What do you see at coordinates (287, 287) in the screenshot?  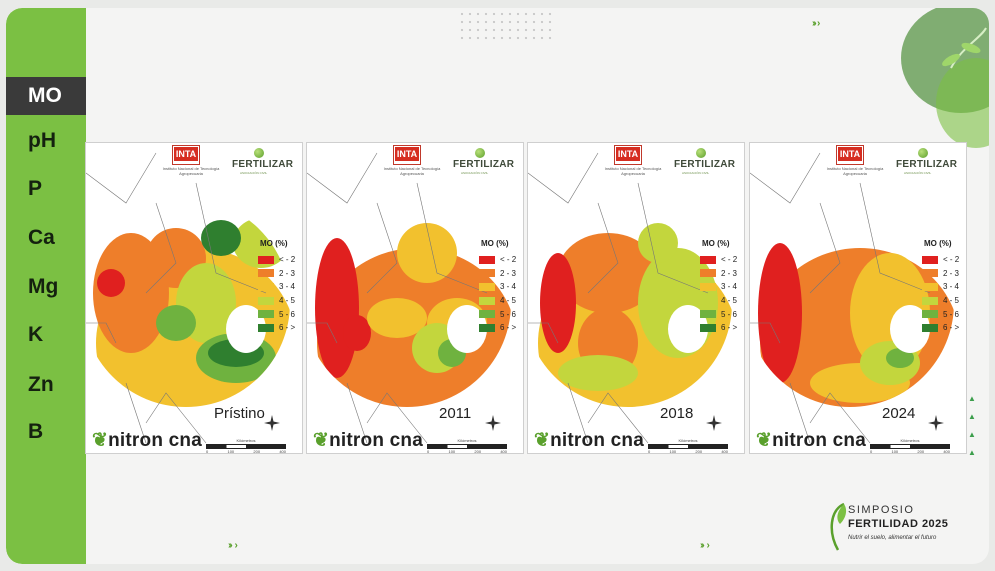 I see `legend-label: 3 - 4` at bounding box center [287, 287].